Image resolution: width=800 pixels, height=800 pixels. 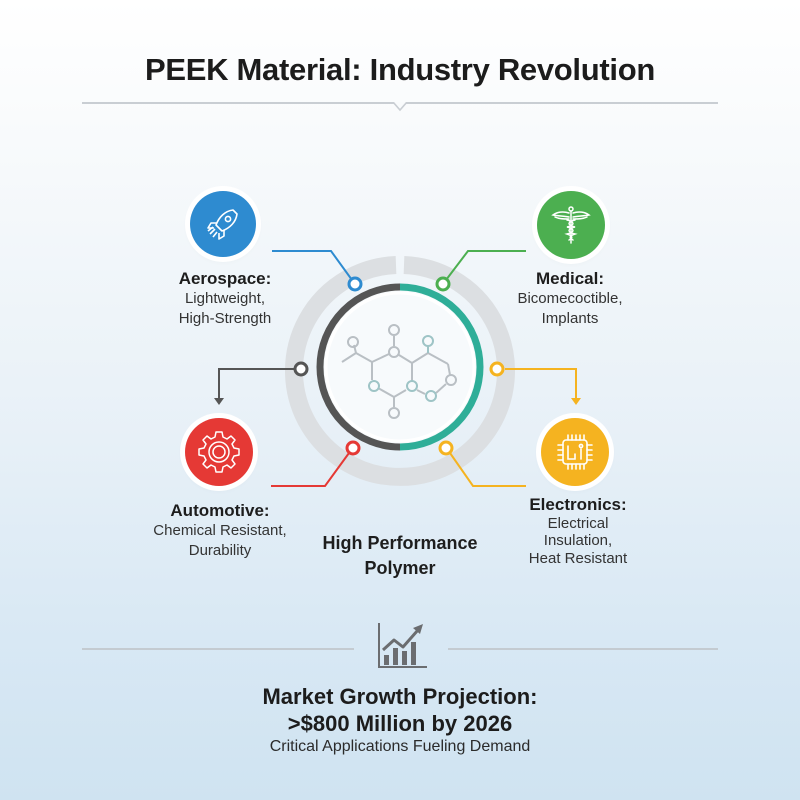 I want to click on center-disc, so click(x=400, y=367).